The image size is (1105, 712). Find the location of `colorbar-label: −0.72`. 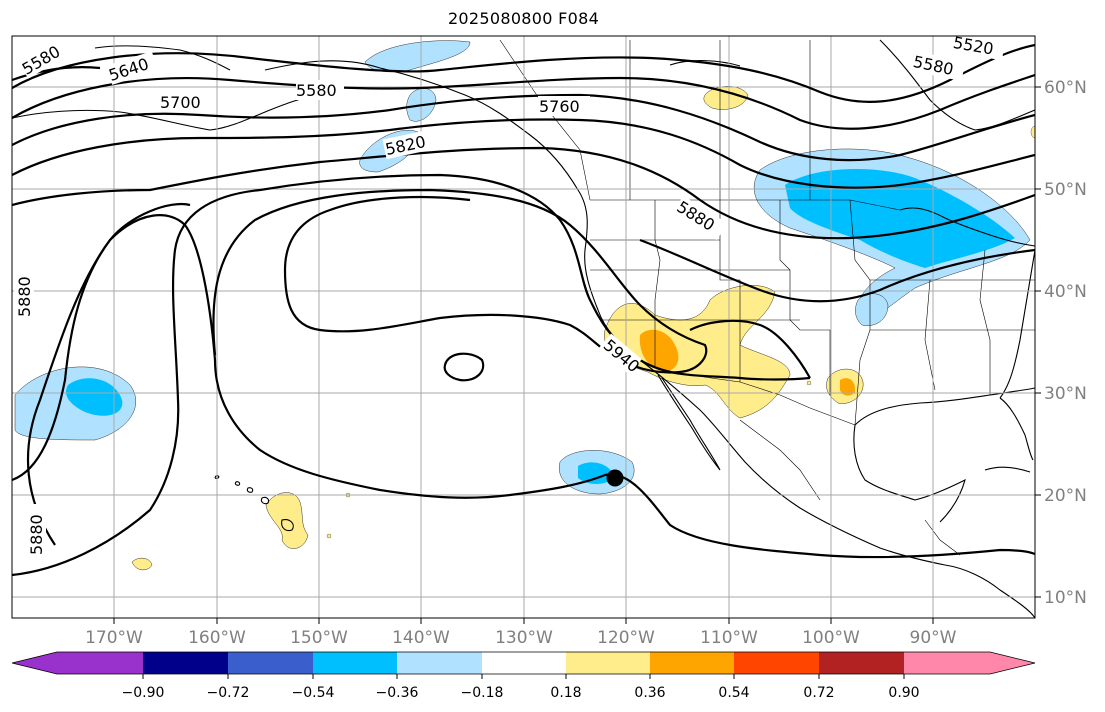

colorbar-label: −0.72 is located at coordinates (228, 693).